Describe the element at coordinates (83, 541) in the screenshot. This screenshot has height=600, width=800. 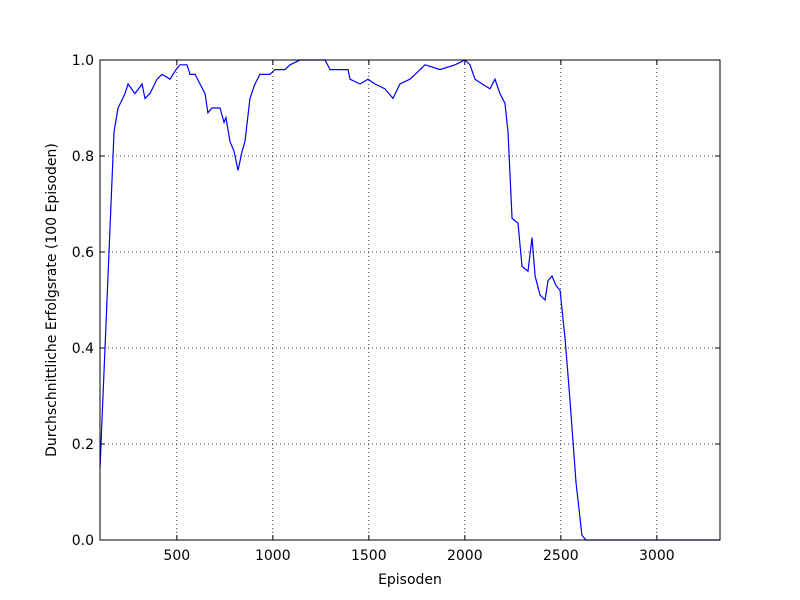
I see `y-tick-label: 0.0` at that location.